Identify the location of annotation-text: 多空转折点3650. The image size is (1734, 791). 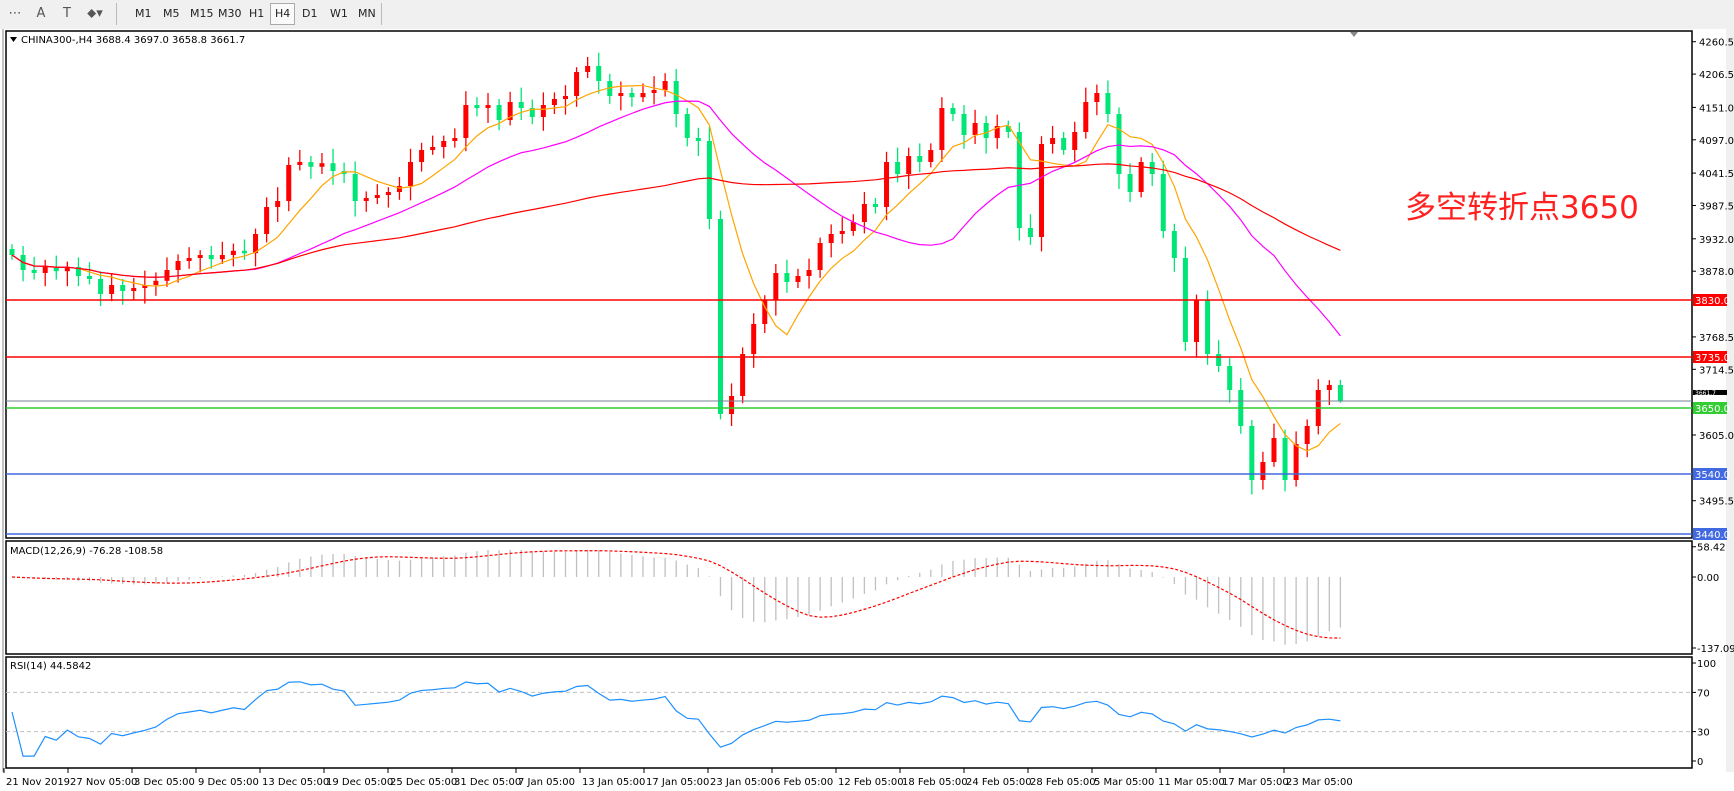
(1522, 208).